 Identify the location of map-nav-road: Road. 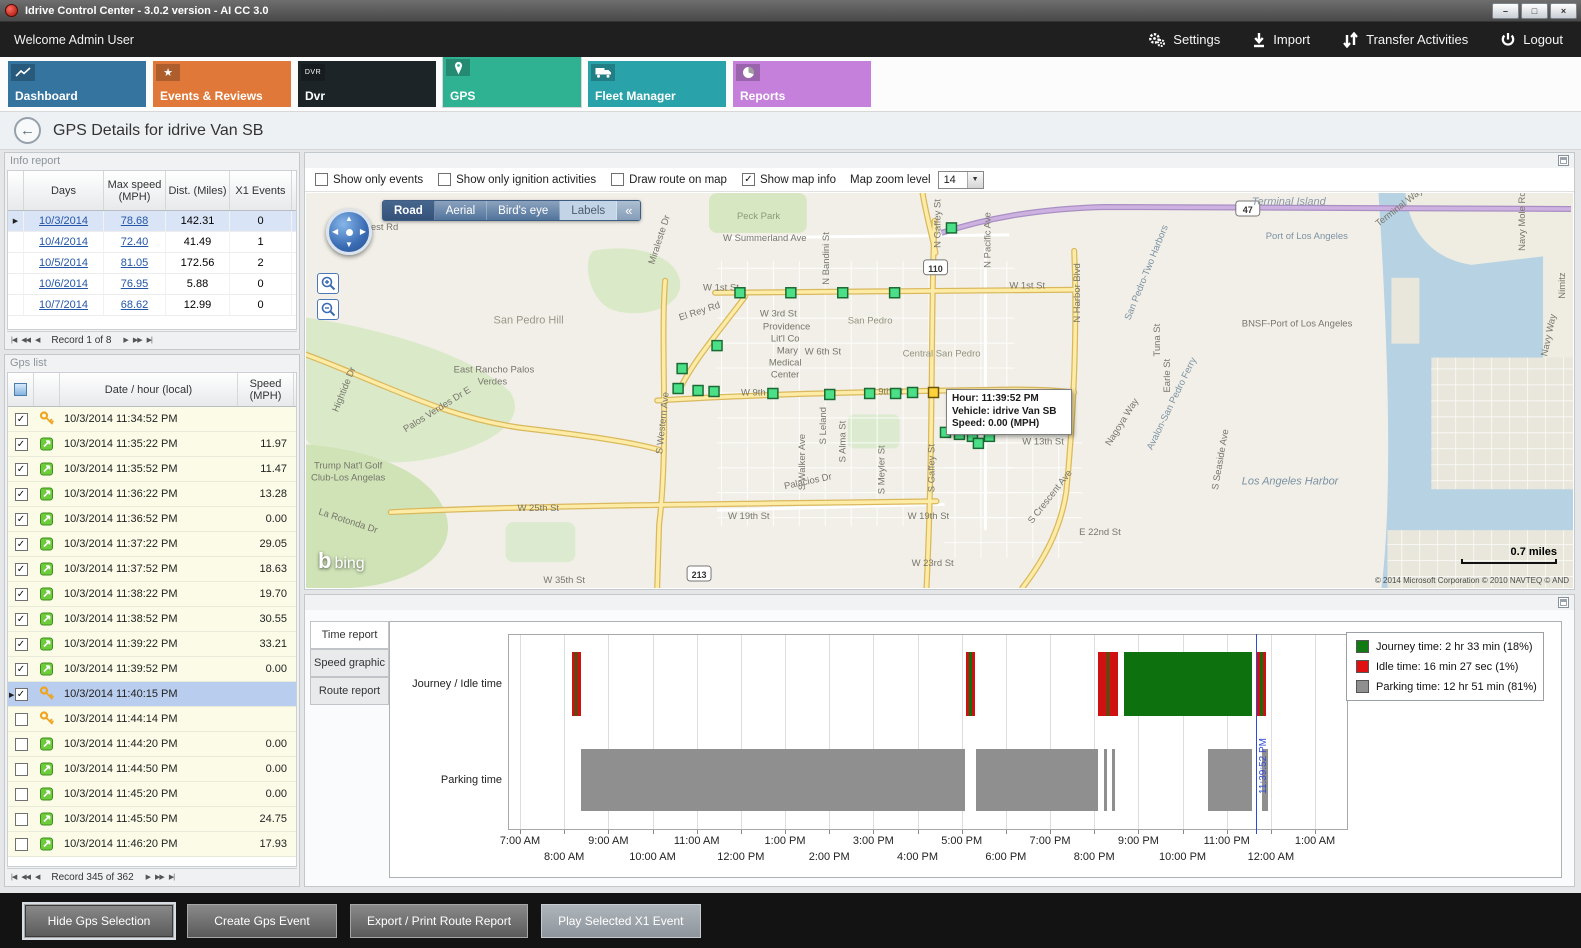
(409, 210).